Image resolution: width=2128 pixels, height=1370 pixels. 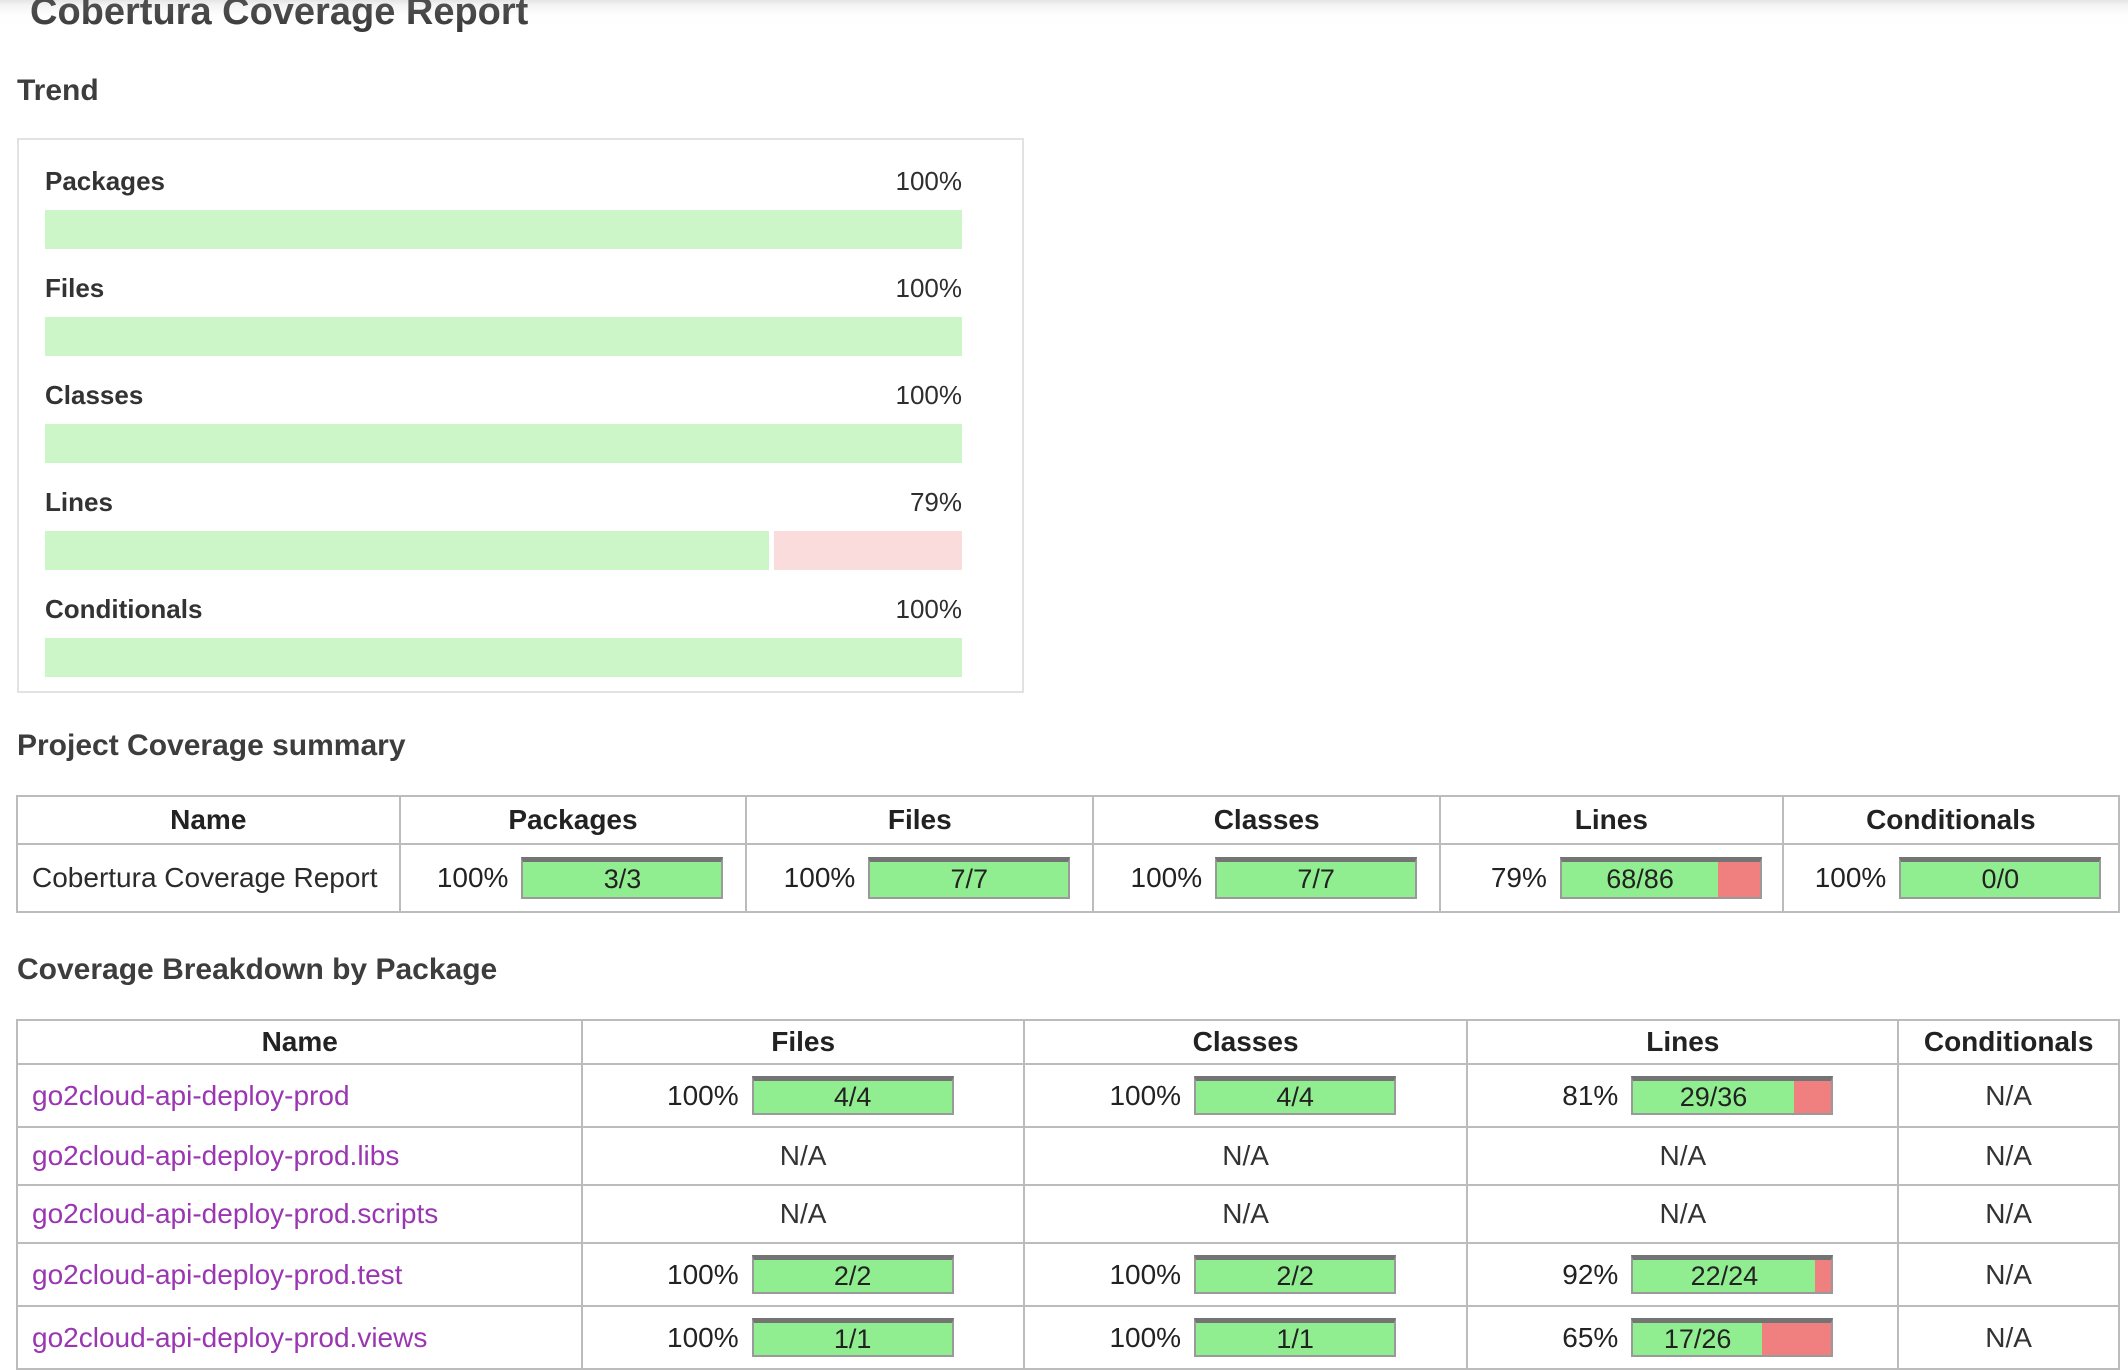 I want to click on coverage-ratio-covered: 29/36, so click(x=1713, y=1097).